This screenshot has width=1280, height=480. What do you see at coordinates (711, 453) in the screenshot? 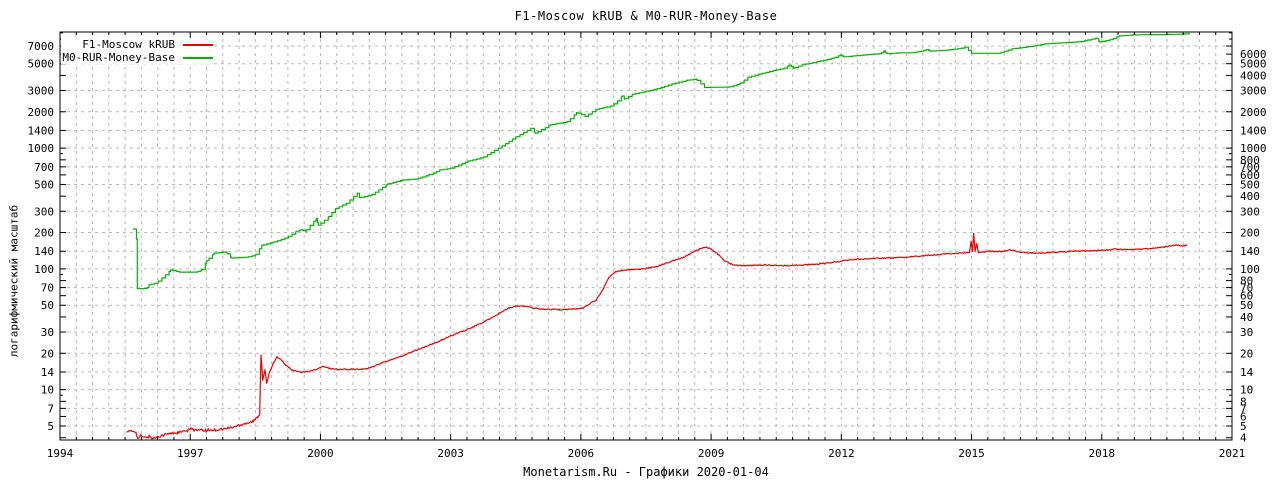
I see `svg-text: 2009` at bounding box center [711, 453].